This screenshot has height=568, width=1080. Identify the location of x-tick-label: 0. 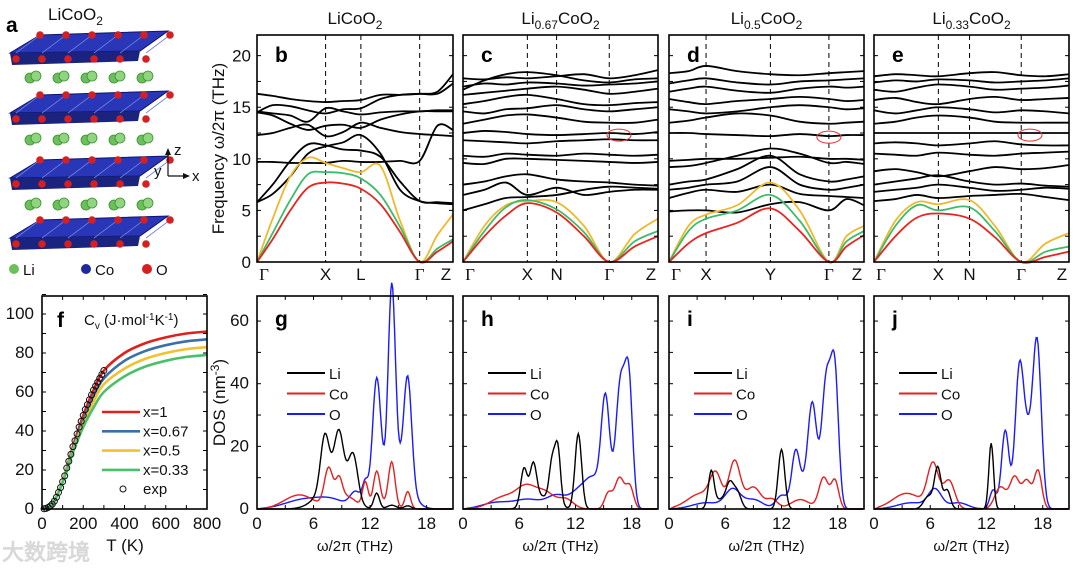
(668, 523).